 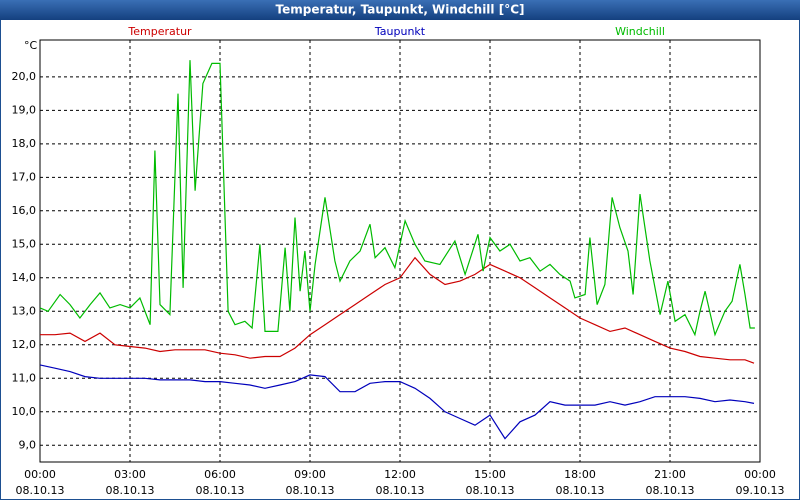 I want to click on y-tick-label: 16,0, so click(x=24, y=210).